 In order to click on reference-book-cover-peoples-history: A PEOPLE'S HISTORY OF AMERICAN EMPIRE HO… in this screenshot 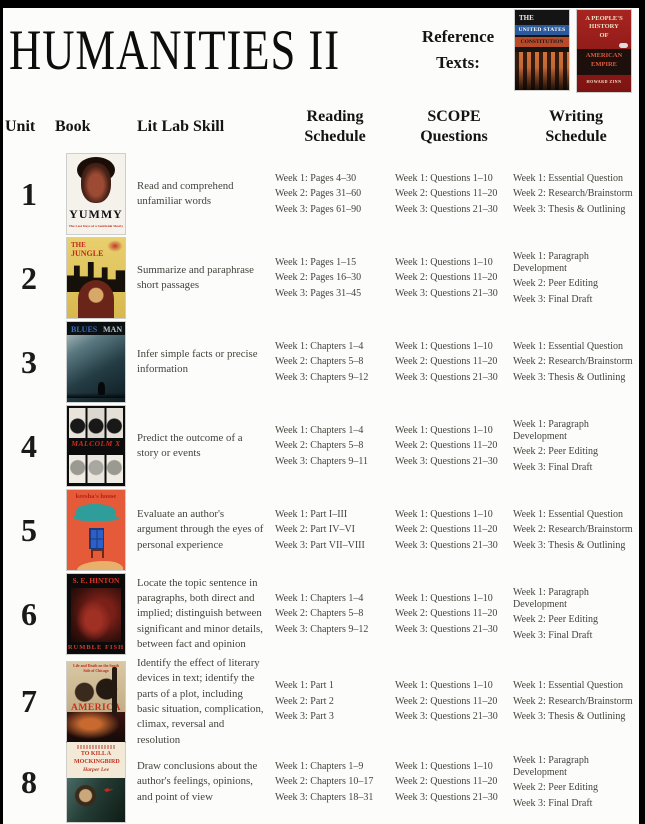, I will do `click(604, 51)`.